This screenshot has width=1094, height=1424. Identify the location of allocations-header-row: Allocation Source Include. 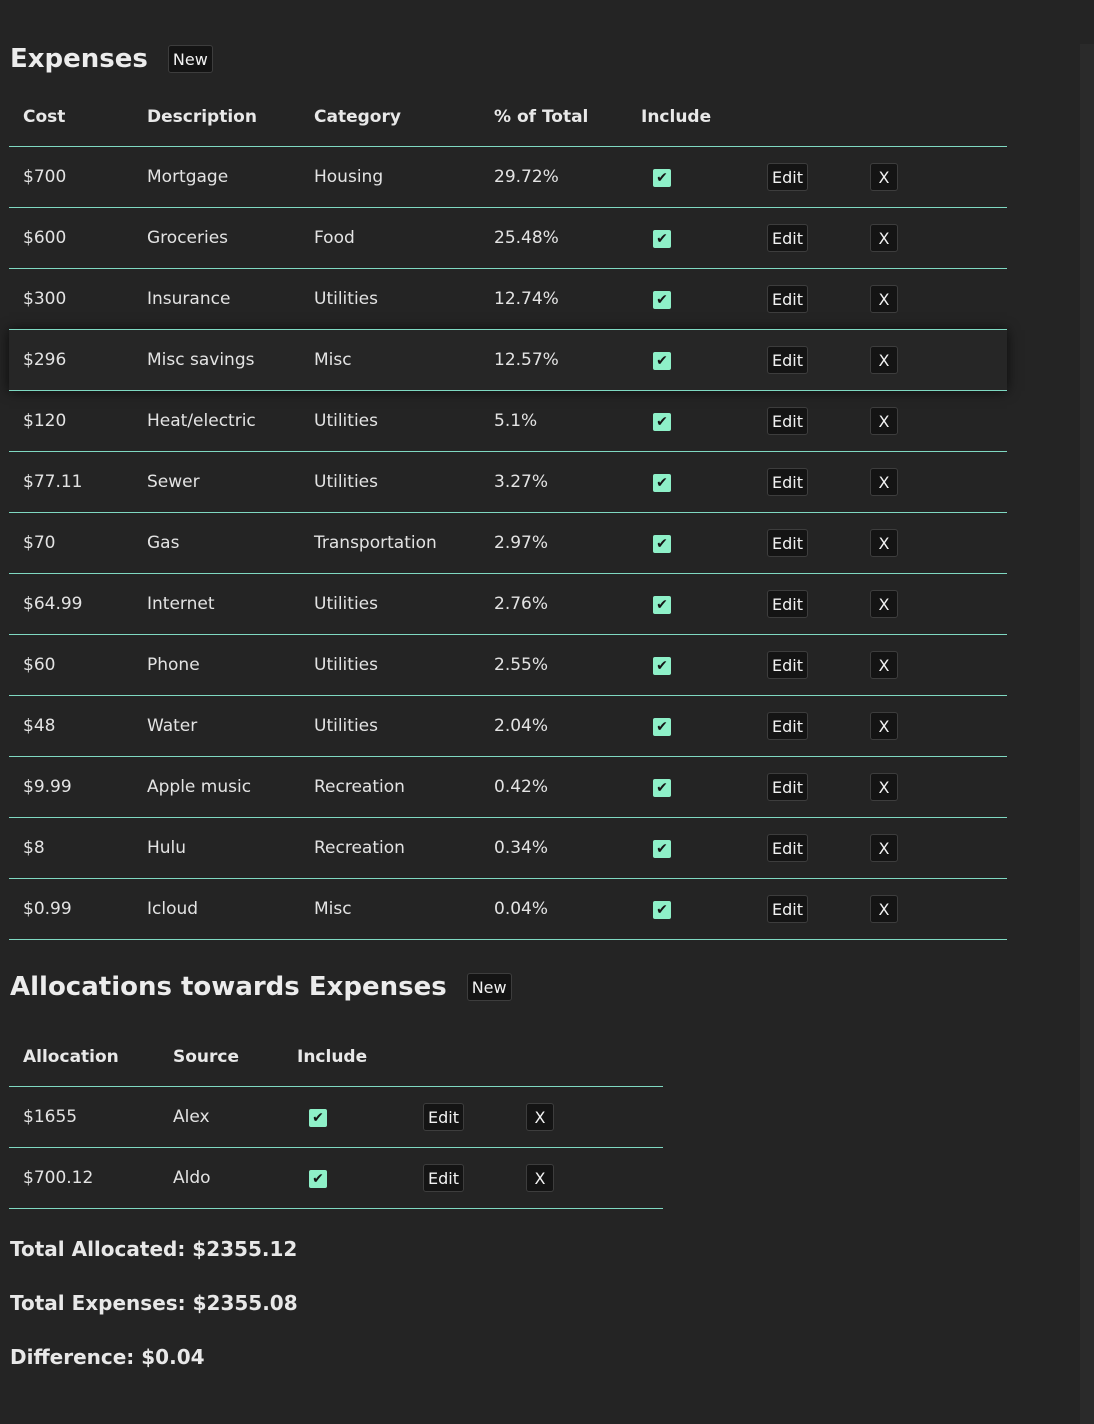
(336, 1057).